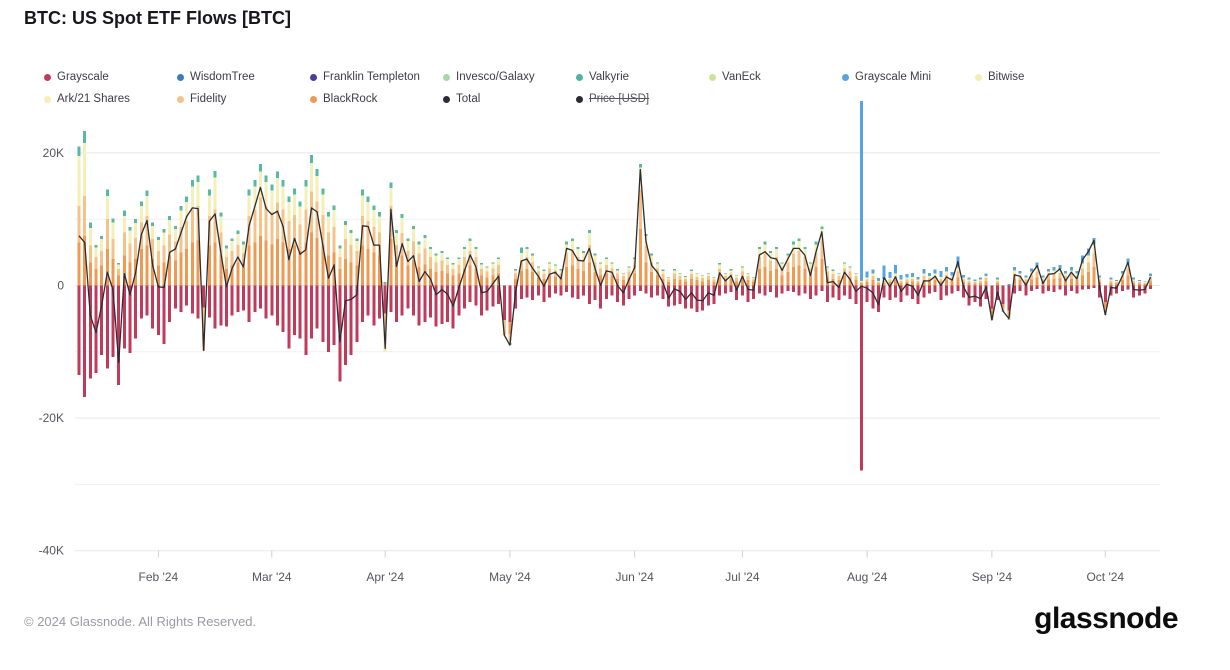 This screenshot has height=670, width=1230. What do you see at coordinates (208, 99) in the screenshot?
I see `legend-item-label: Fidelity` at bounding box center [208, 99].